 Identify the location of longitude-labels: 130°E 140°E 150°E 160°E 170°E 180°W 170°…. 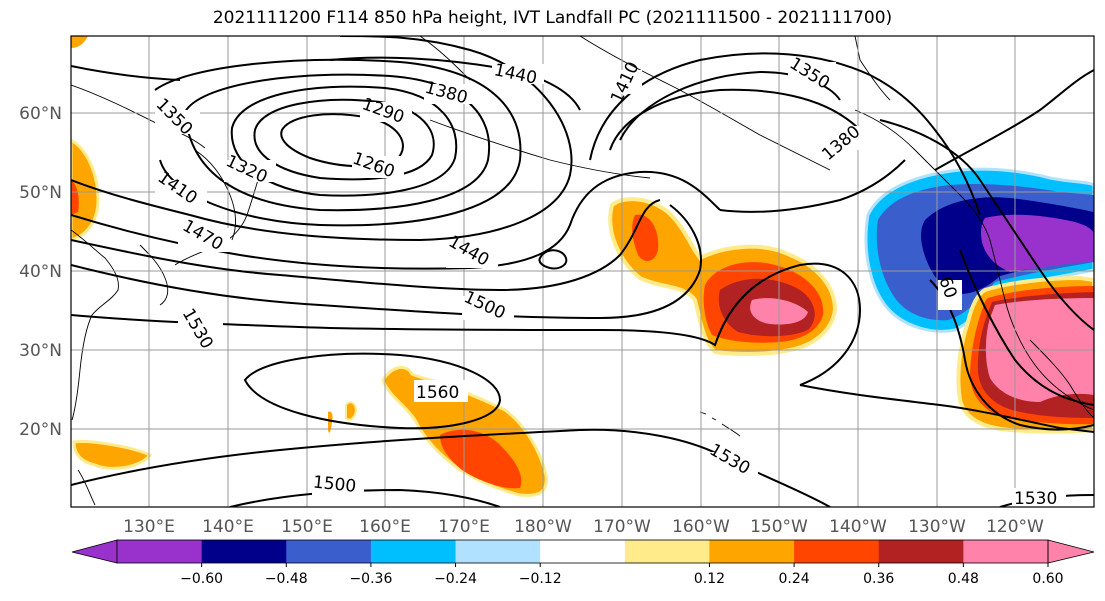
(583, 527).